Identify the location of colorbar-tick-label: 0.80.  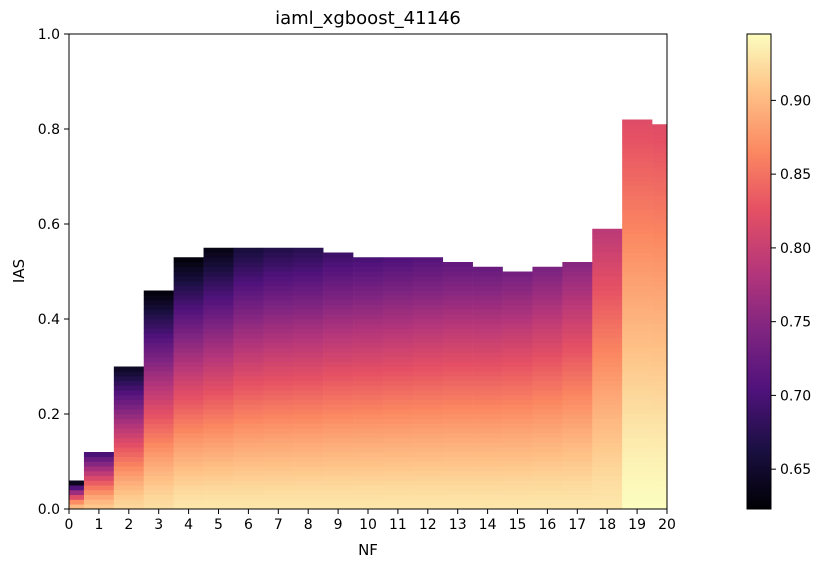
(795, 249).